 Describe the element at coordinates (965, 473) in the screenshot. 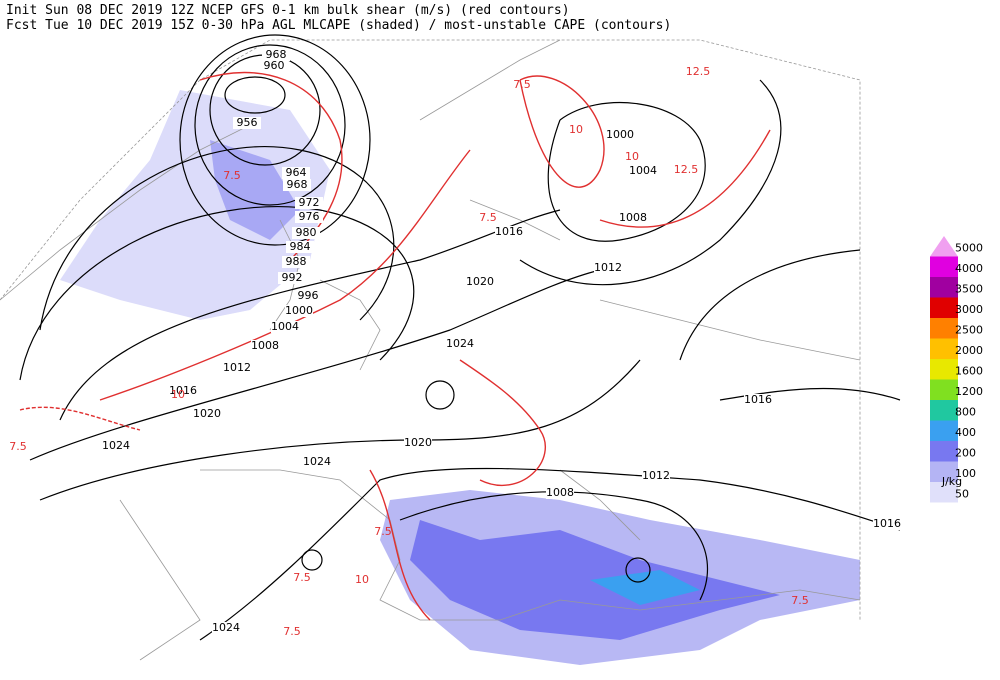

I see `legend-label: 100` at that location.